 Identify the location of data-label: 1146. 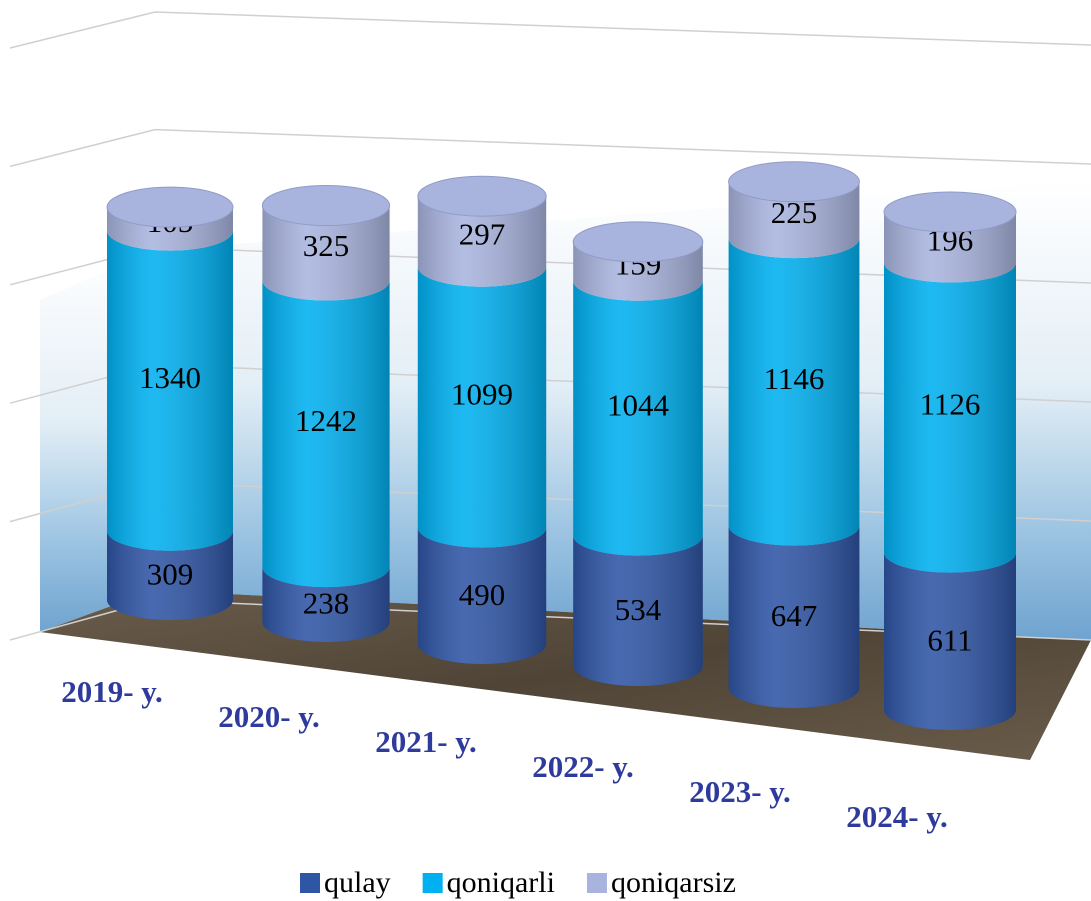
(794, 378).